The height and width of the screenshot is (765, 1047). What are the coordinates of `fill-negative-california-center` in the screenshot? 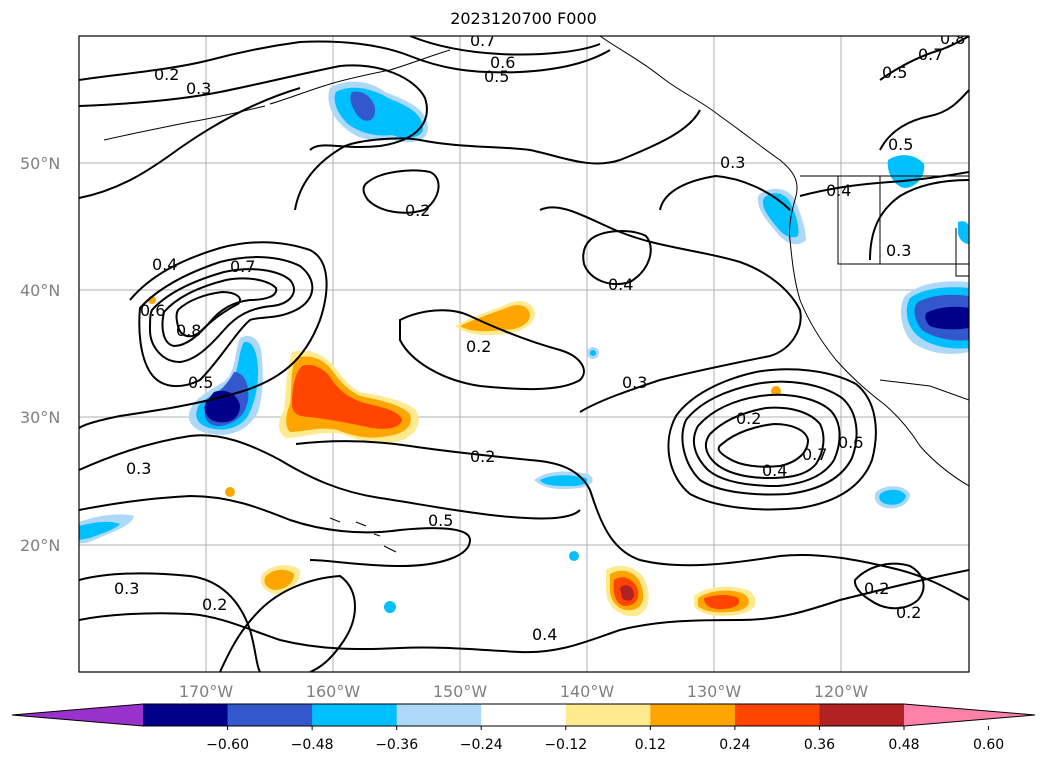 It's located at (947, 318).